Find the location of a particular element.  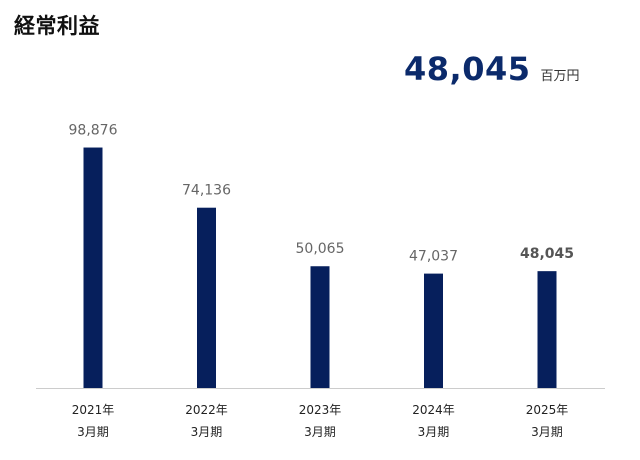

headline-metric: 48,045 百万円 is located at coordinates (492, 69).